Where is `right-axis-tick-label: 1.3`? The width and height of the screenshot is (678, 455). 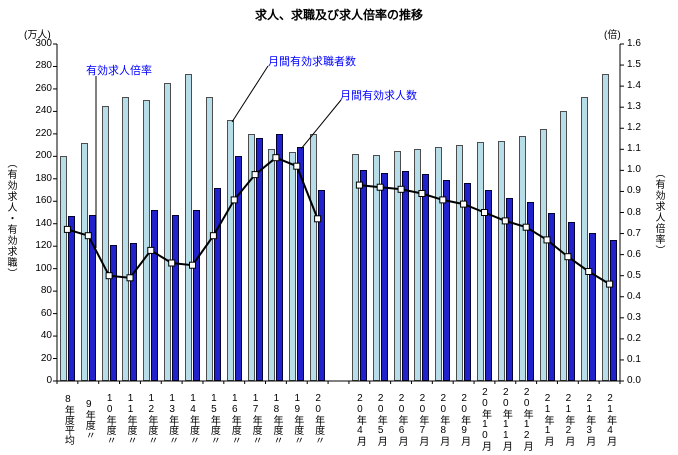 right-axis-tick-label: 1.3 is located at coordinates (634, 107).